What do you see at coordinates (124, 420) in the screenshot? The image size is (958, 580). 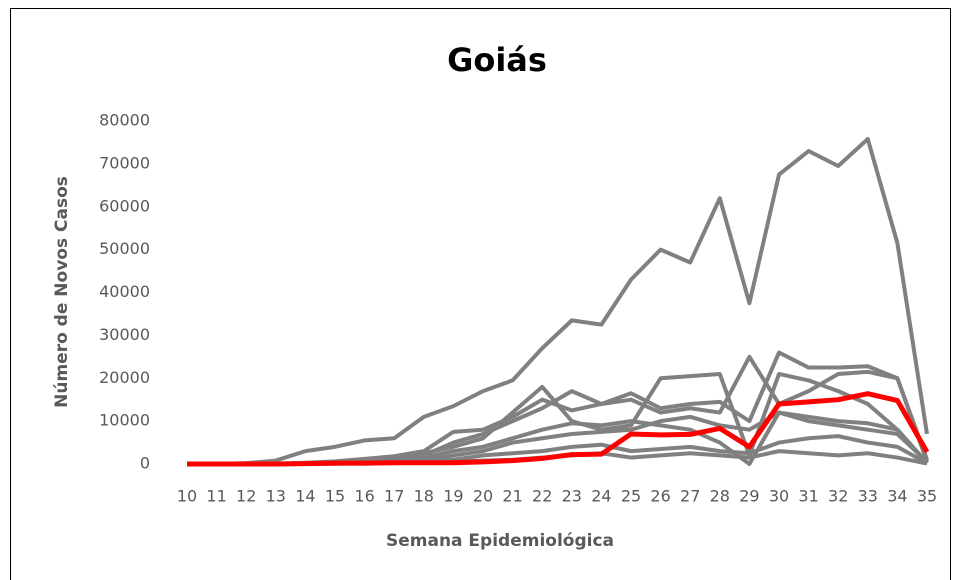 I see `y-tick-label: 10000` at bounding box center [124, 420].